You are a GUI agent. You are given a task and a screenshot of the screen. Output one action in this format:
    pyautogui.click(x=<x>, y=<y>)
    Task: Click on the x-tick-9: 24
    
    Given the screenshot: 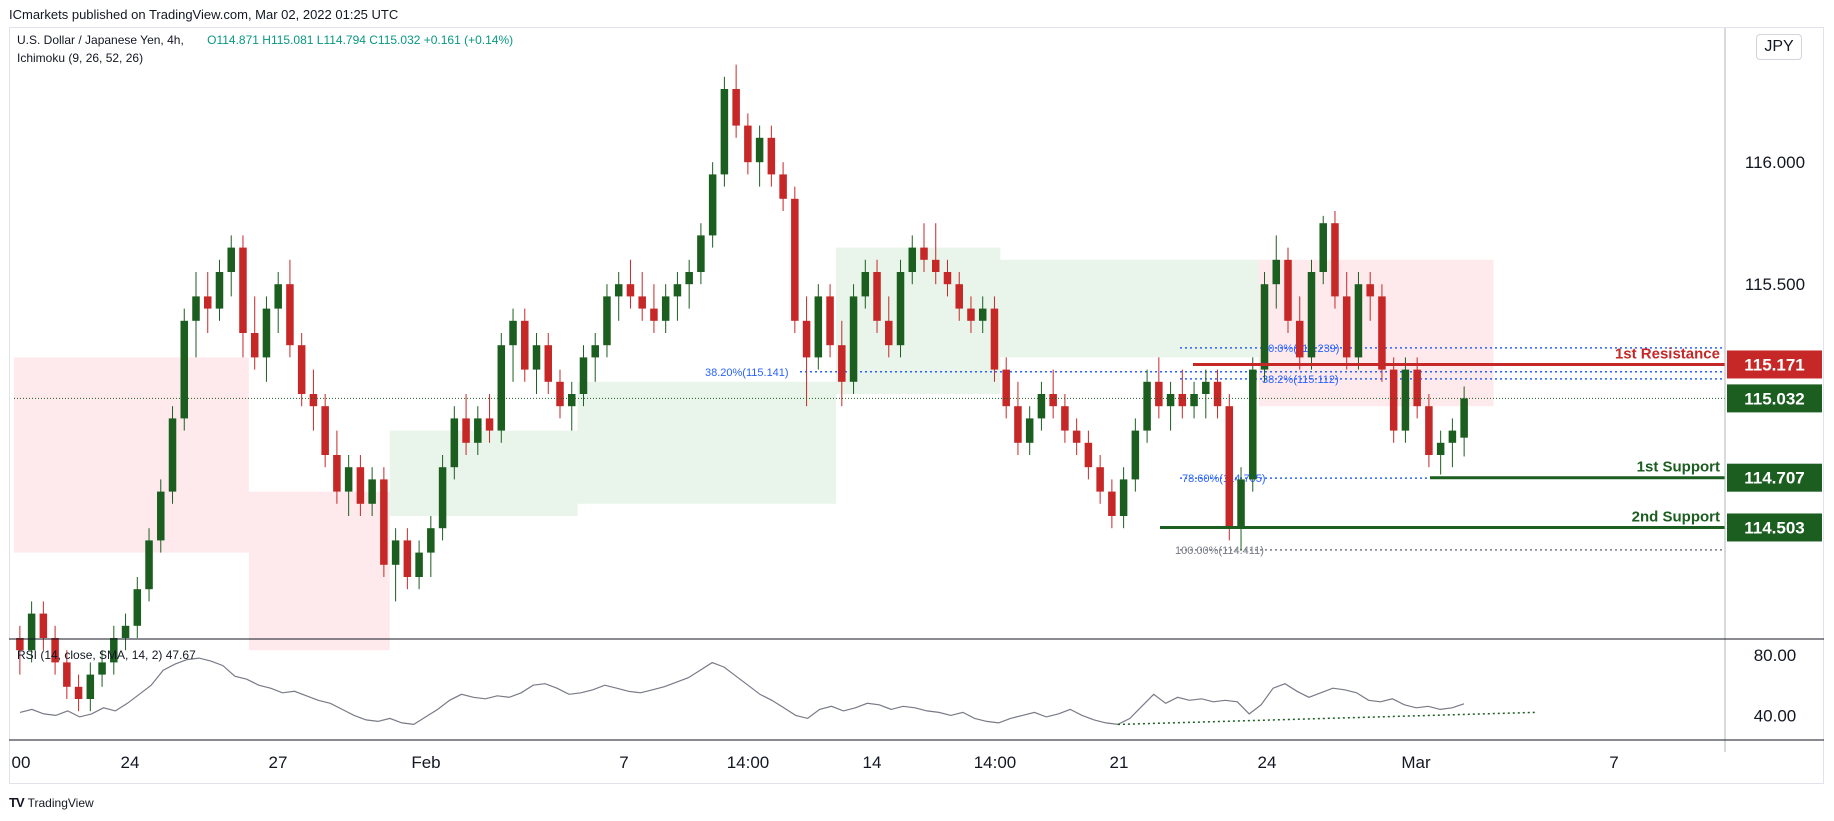 What is the action you would take?
    pyautogui.click(x=1267, y=762)
    